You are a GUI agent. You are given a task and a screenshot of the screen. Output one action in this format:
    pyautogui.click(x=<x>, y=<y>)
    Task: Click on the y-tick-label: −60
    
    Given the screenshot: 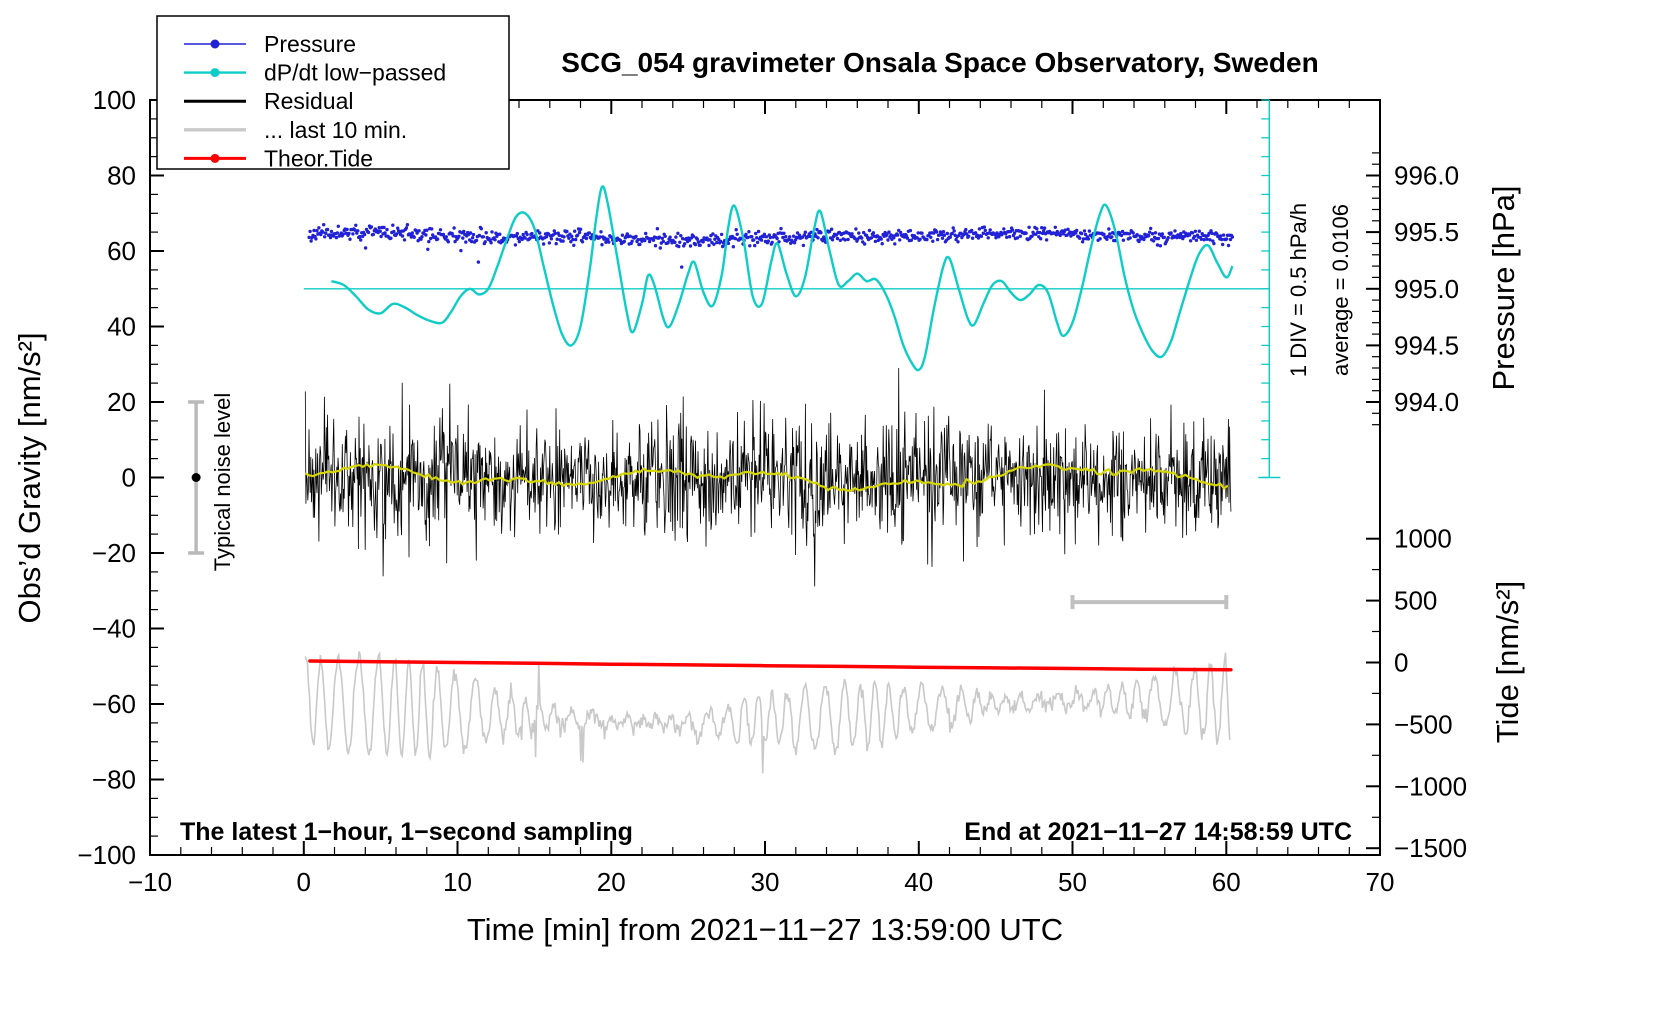 What is the action you would take?
    pyautogui.click(x=114, y=704)
    